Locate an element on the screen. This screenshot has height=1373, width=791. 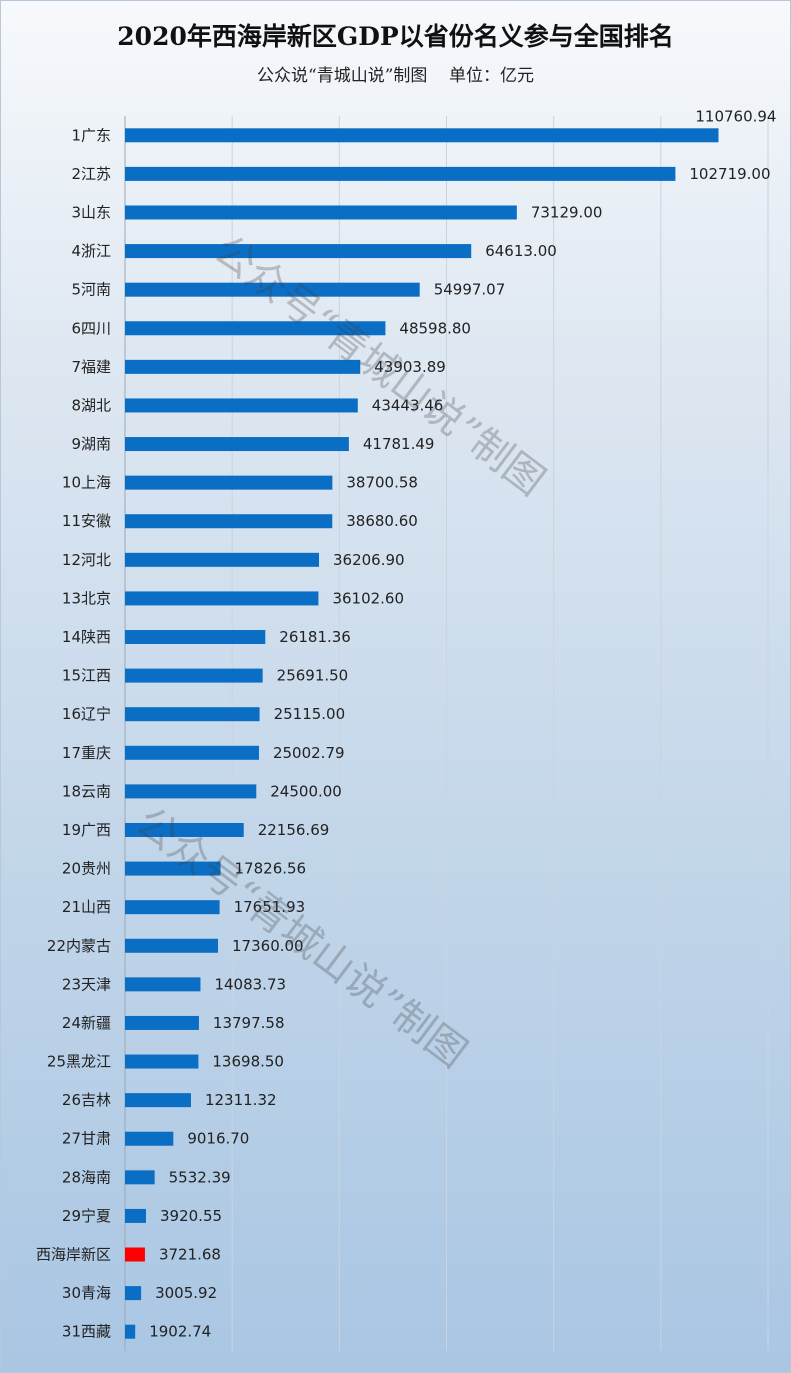
category-label: 12河北 is located at coordinates (86, 560).